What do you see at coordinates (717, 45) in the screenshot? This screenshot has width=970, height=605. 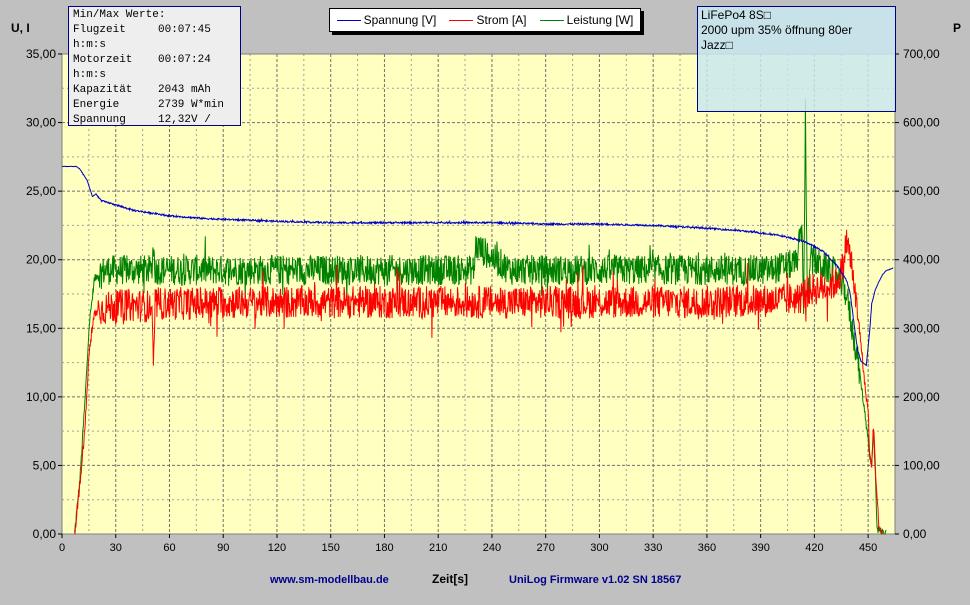 I see `note-line: Jazz□` at bounding box center [717, 45].